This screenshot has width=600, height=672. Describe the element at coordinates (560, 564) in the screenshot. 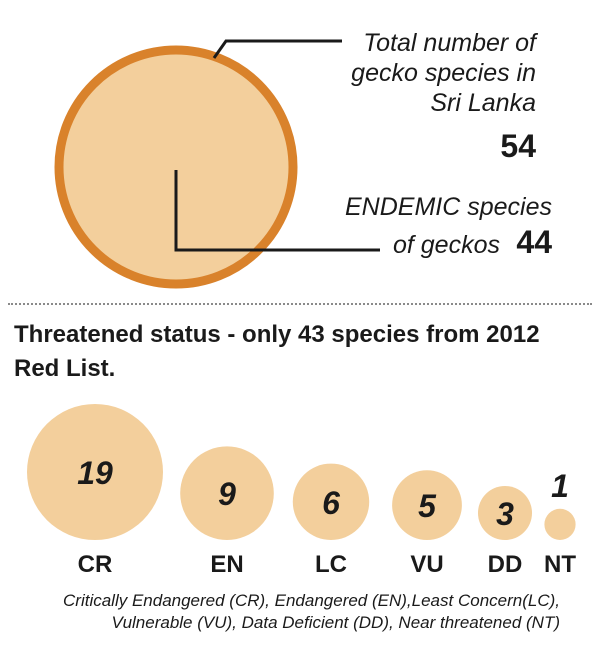

I see `bubble-label-nt: NT` at that location.